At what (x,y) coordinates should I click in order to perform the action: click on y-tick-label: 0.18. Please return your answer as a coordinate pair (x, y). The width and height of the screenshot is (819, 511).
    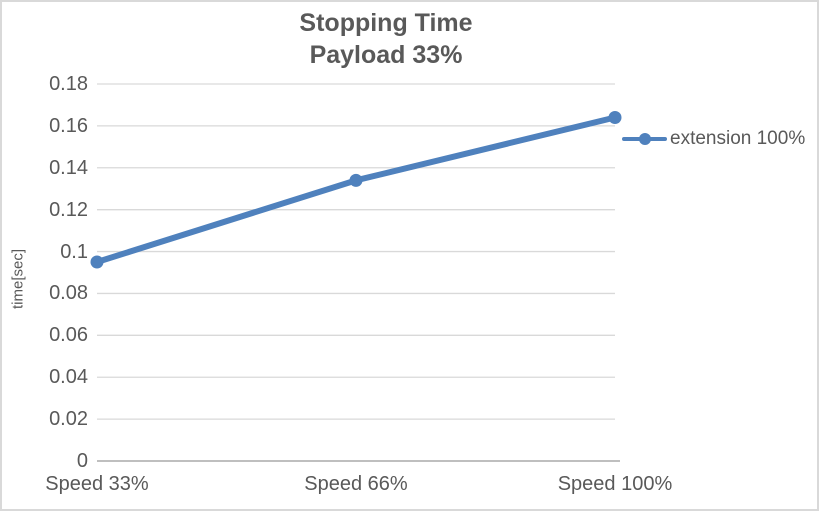
    Looking at the image, I should click on (68, 84).